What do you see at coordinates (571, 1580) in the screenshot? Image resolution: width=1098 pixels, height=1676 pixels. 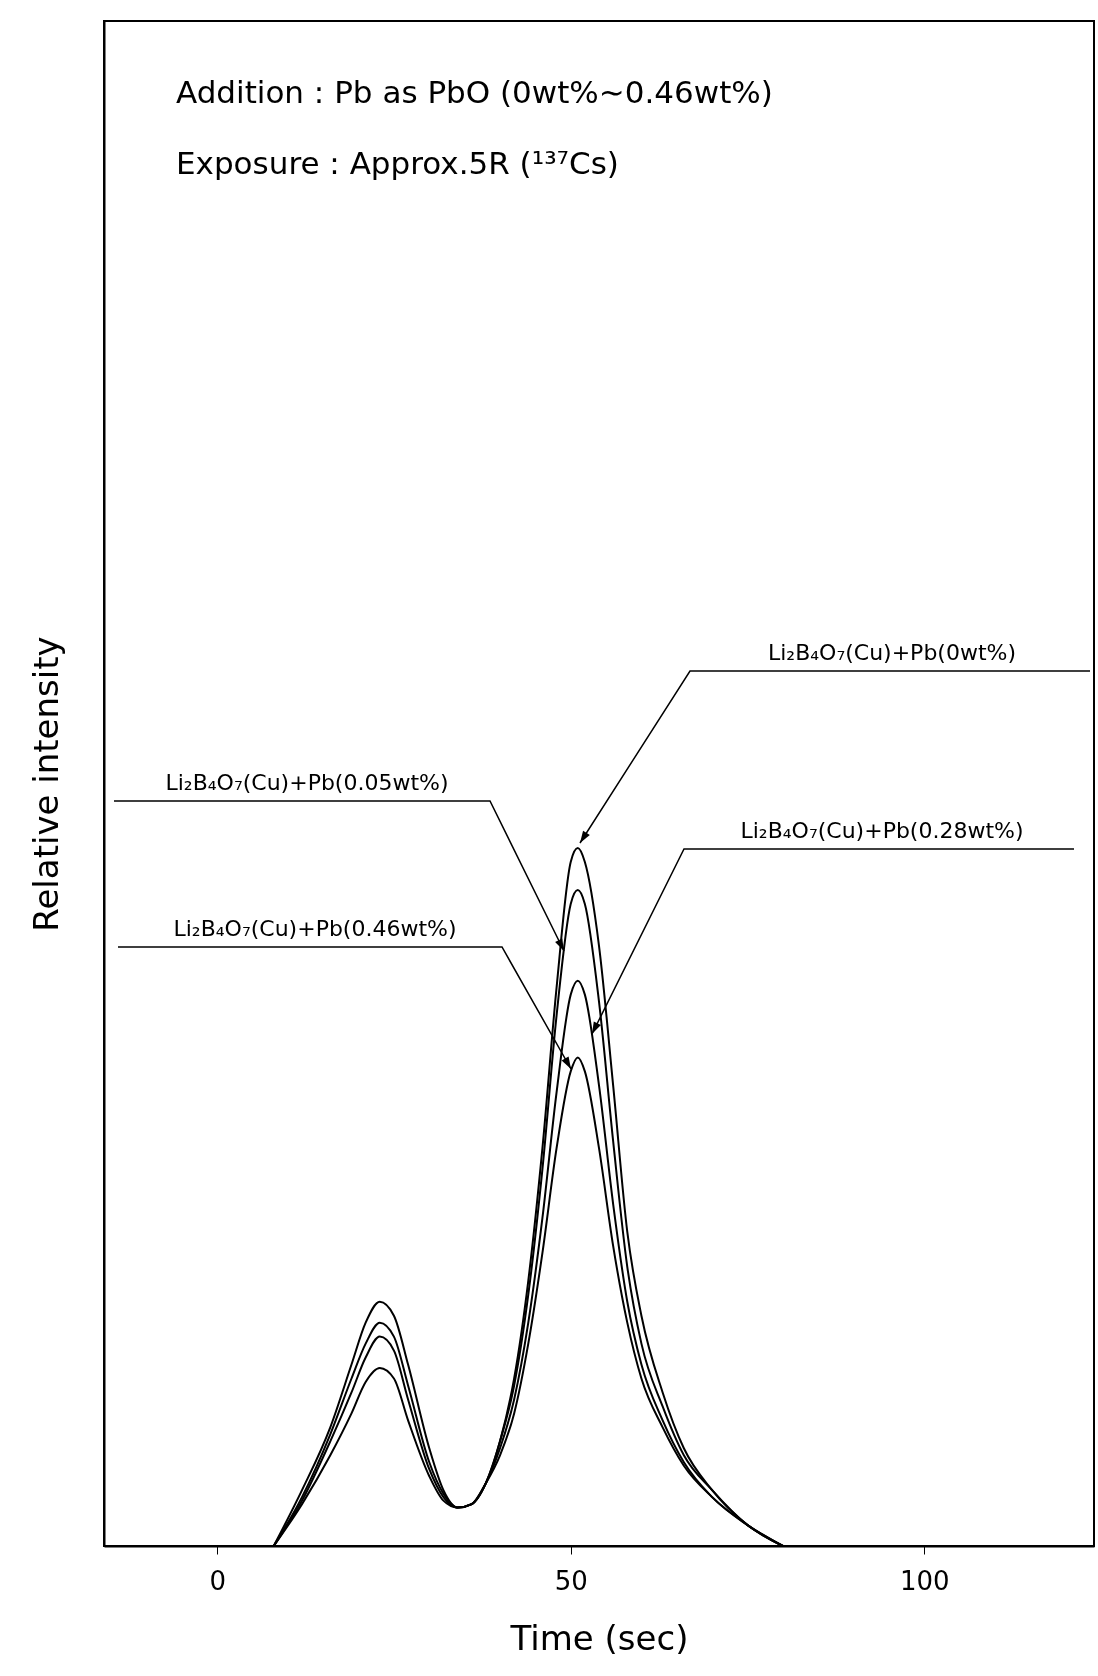 I see `x-tick-label: 50` at bounding box center [571, 1580].